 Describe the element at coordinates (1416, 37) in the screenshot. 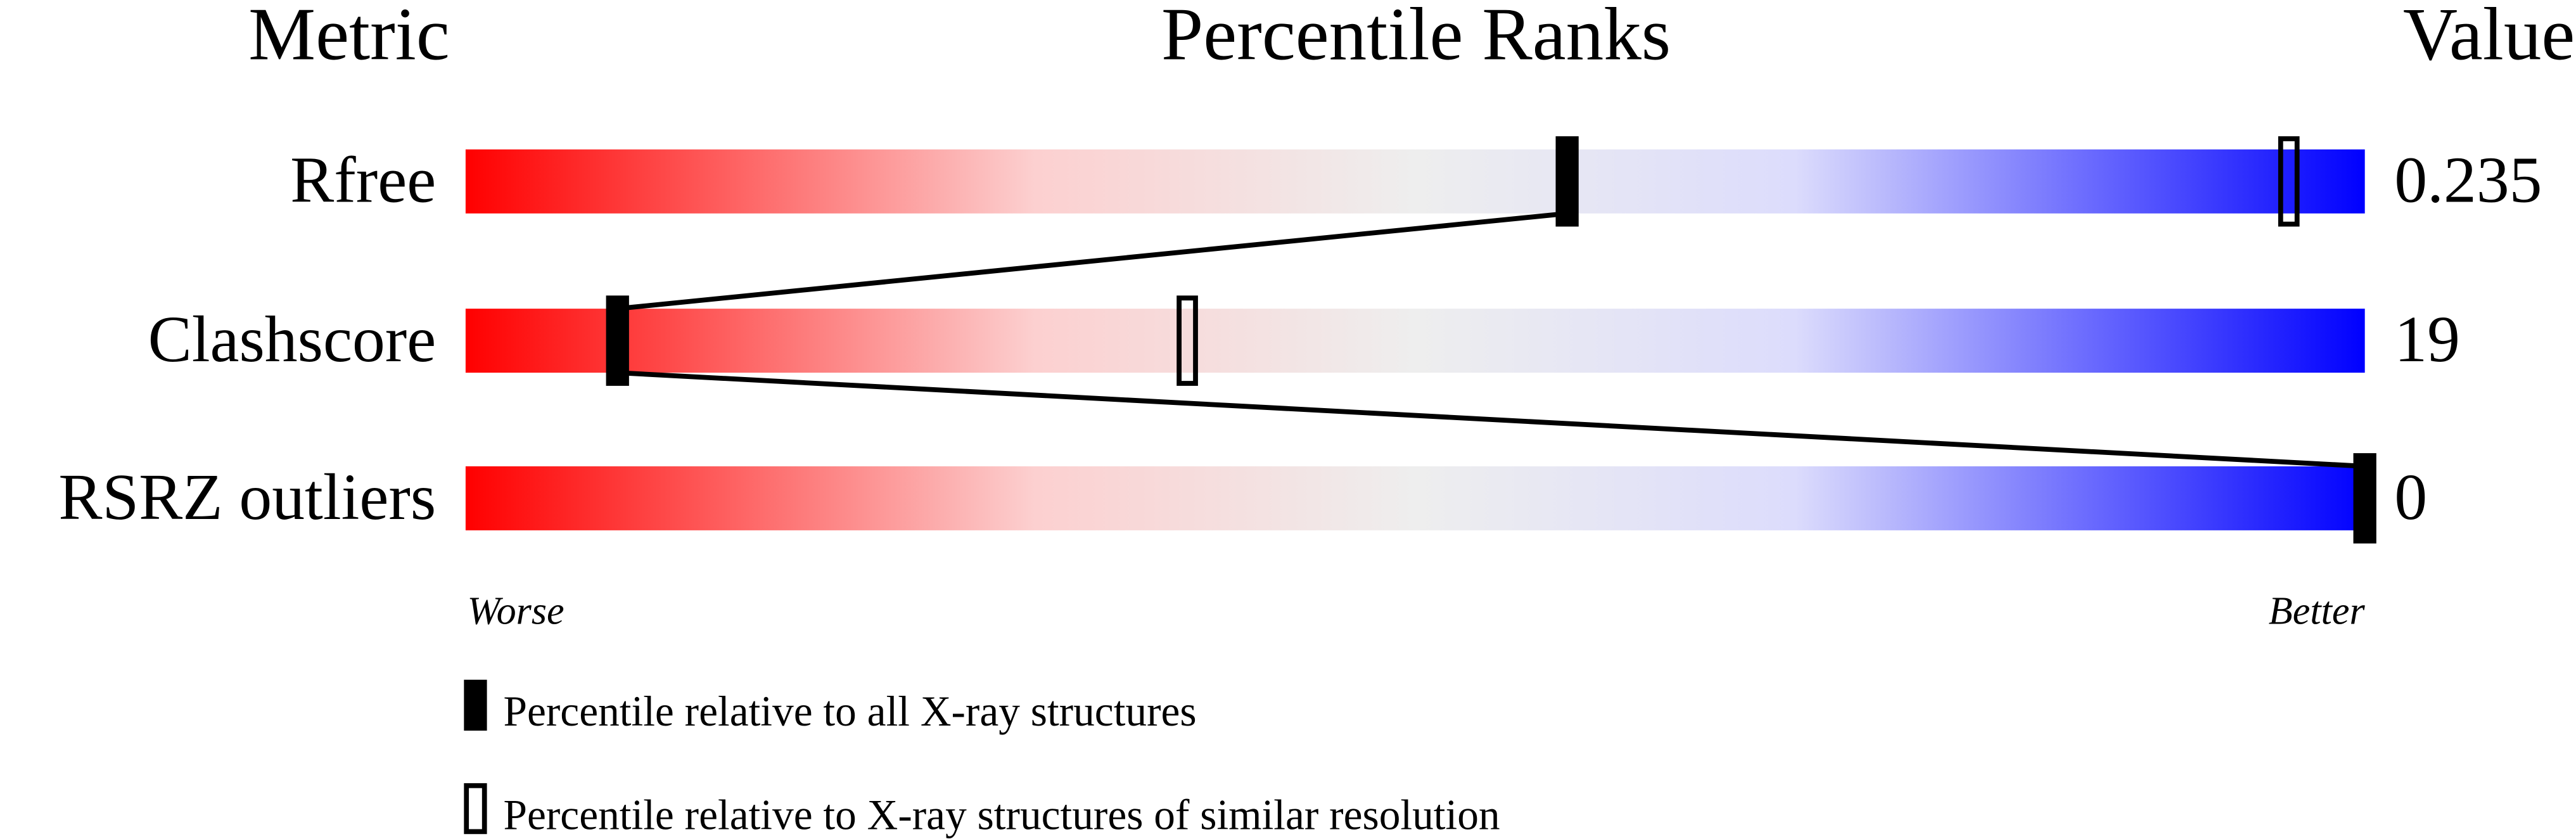

I see `header-percentile-ranks: Percentile Ranks` at that location.